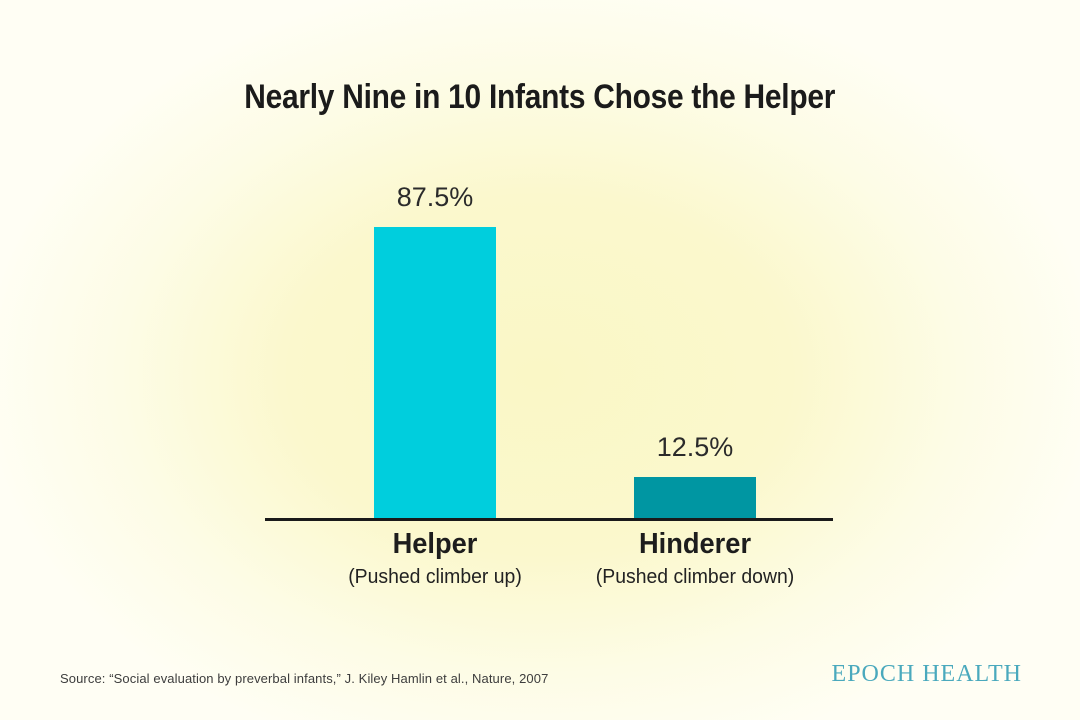  Describe the element at coordinates (435, 577) in the screenshot. I see `helper-category-sublabel: (Pushed climber up)` at that location.